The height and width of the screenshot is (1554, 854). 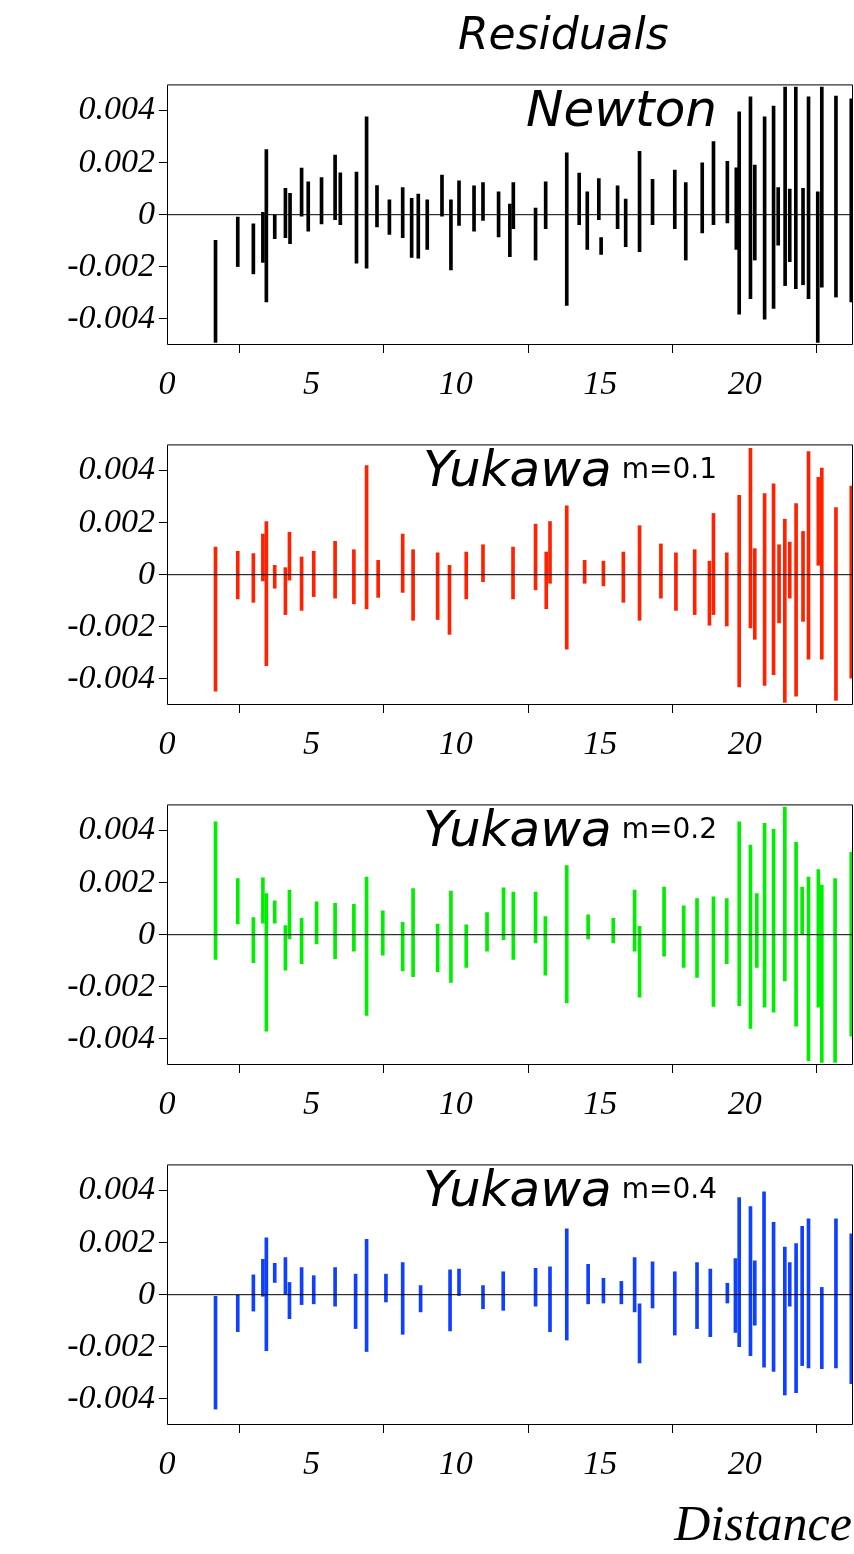 What do you see at coordinates (563, 33) in the screenshot?
I see `chart-title: Residuals` at bounding box center [563, 33].